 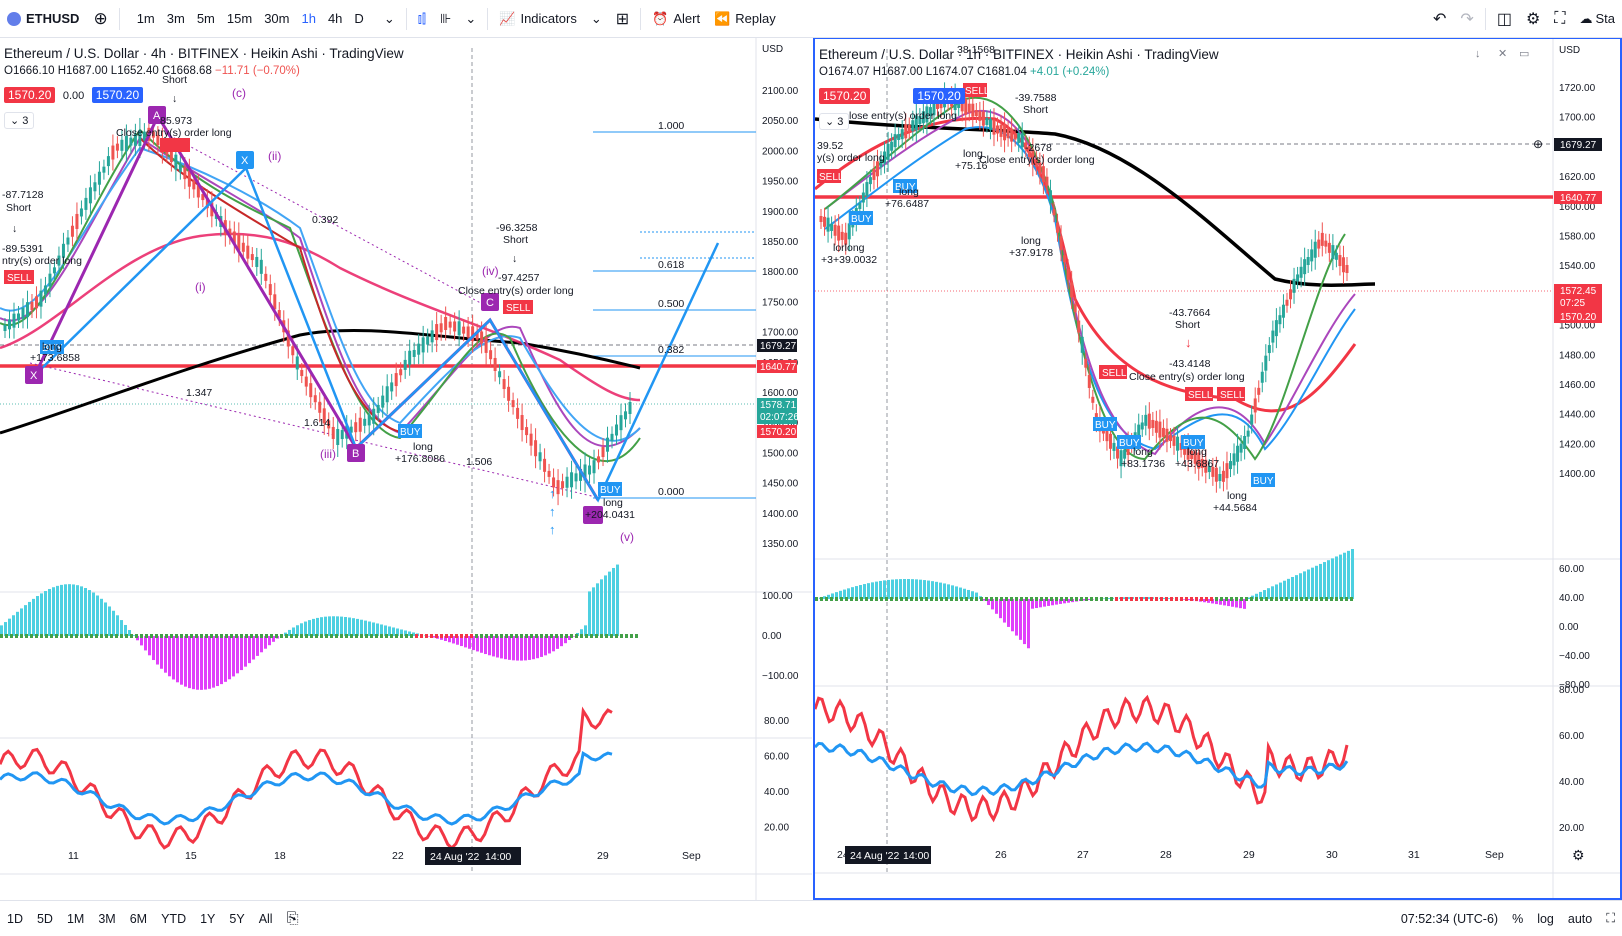 I want to click on indicators-dropdown-icon: ⌄, so click(x=596, y=18).